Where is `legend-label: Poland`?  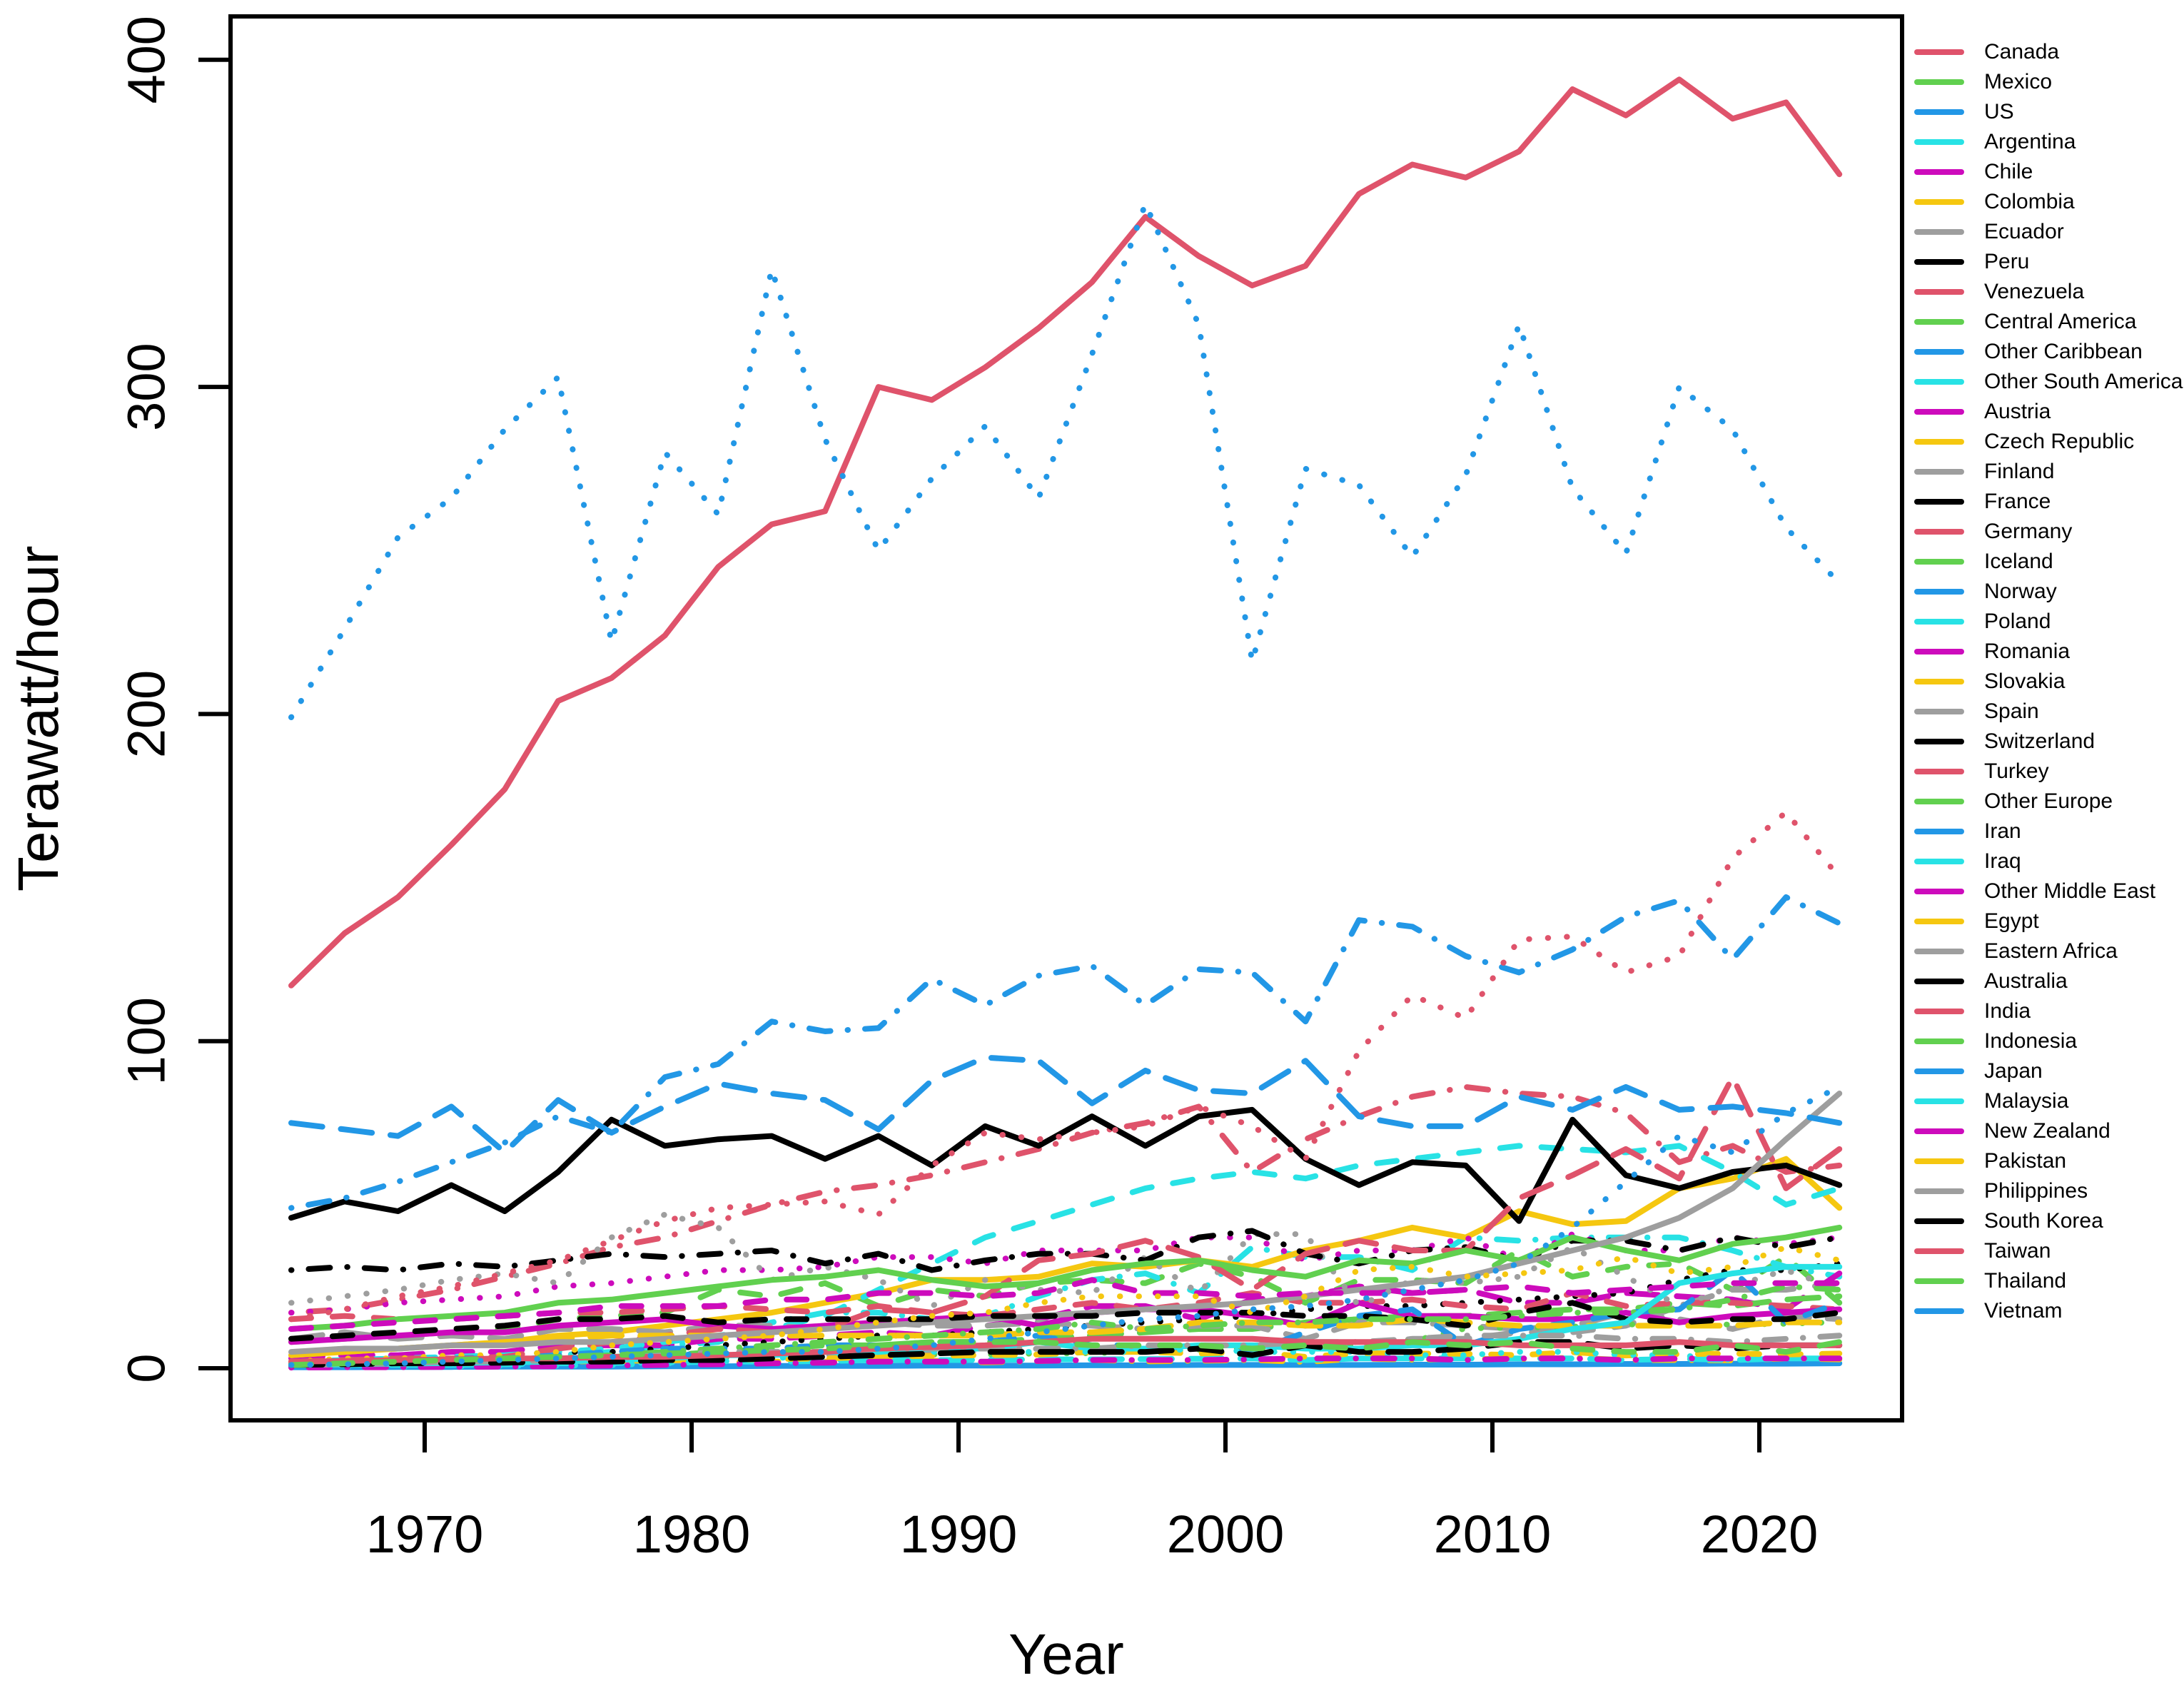 legend-label: Poland is located at coordinates (2017, 621).